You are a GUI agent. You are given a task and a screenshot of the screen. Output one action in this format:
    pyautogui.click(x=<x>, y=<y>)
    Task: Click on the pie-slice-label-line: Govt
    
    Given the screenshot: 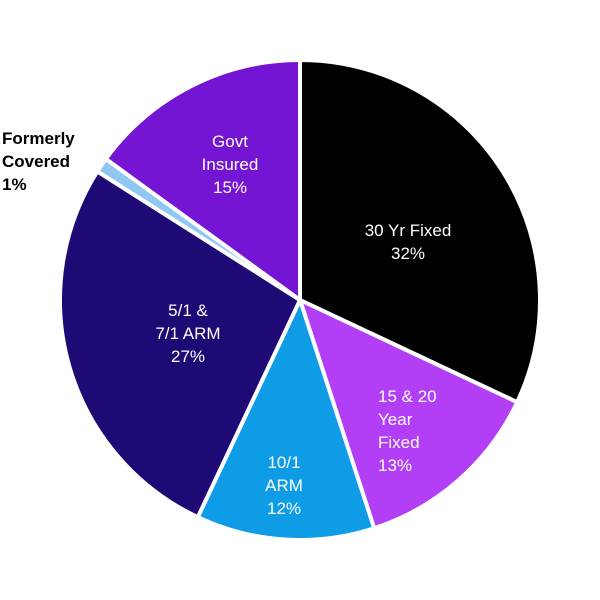 What is the action you would take?
    pyautogui.click(x=230, y=141)
    